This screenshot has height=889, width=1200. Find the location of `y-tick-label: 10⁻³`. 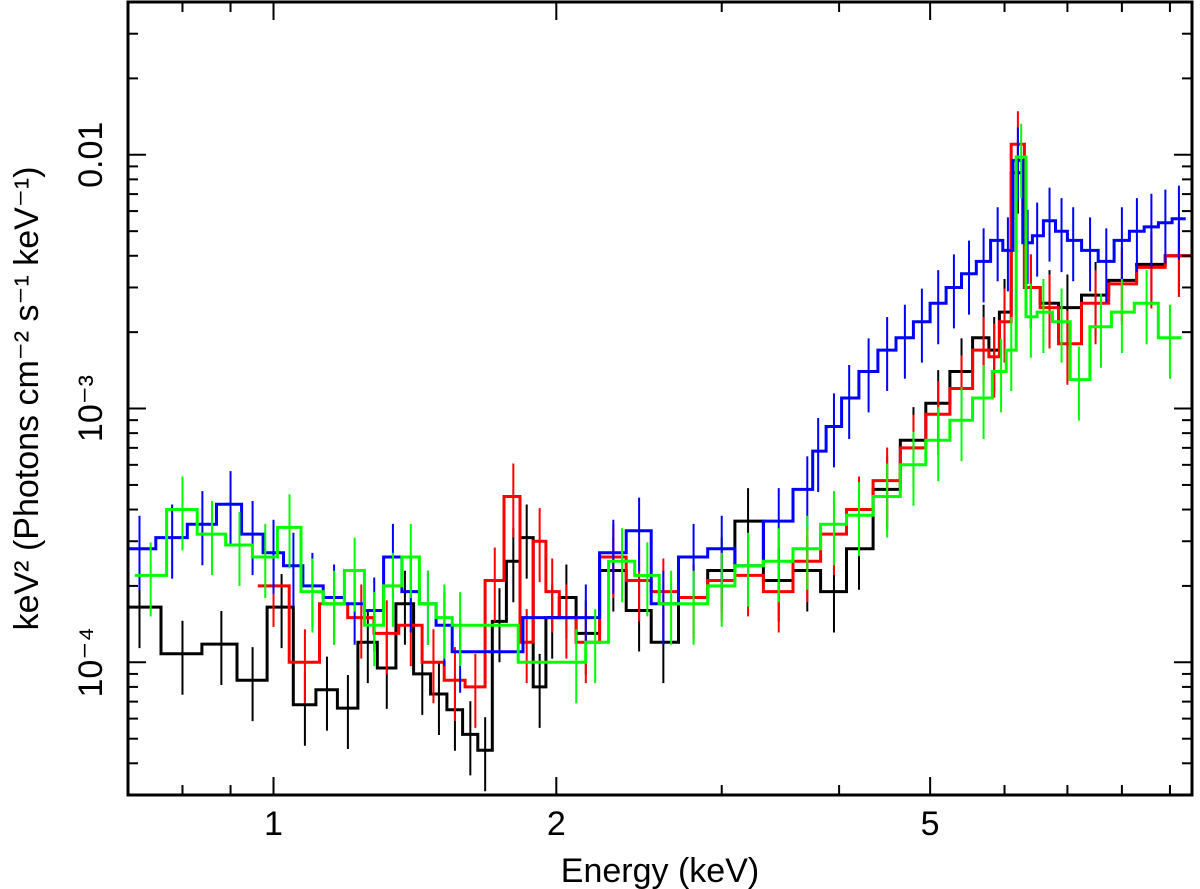

y-tick-label: 10⁻³ is located at coordinates (91, 408).